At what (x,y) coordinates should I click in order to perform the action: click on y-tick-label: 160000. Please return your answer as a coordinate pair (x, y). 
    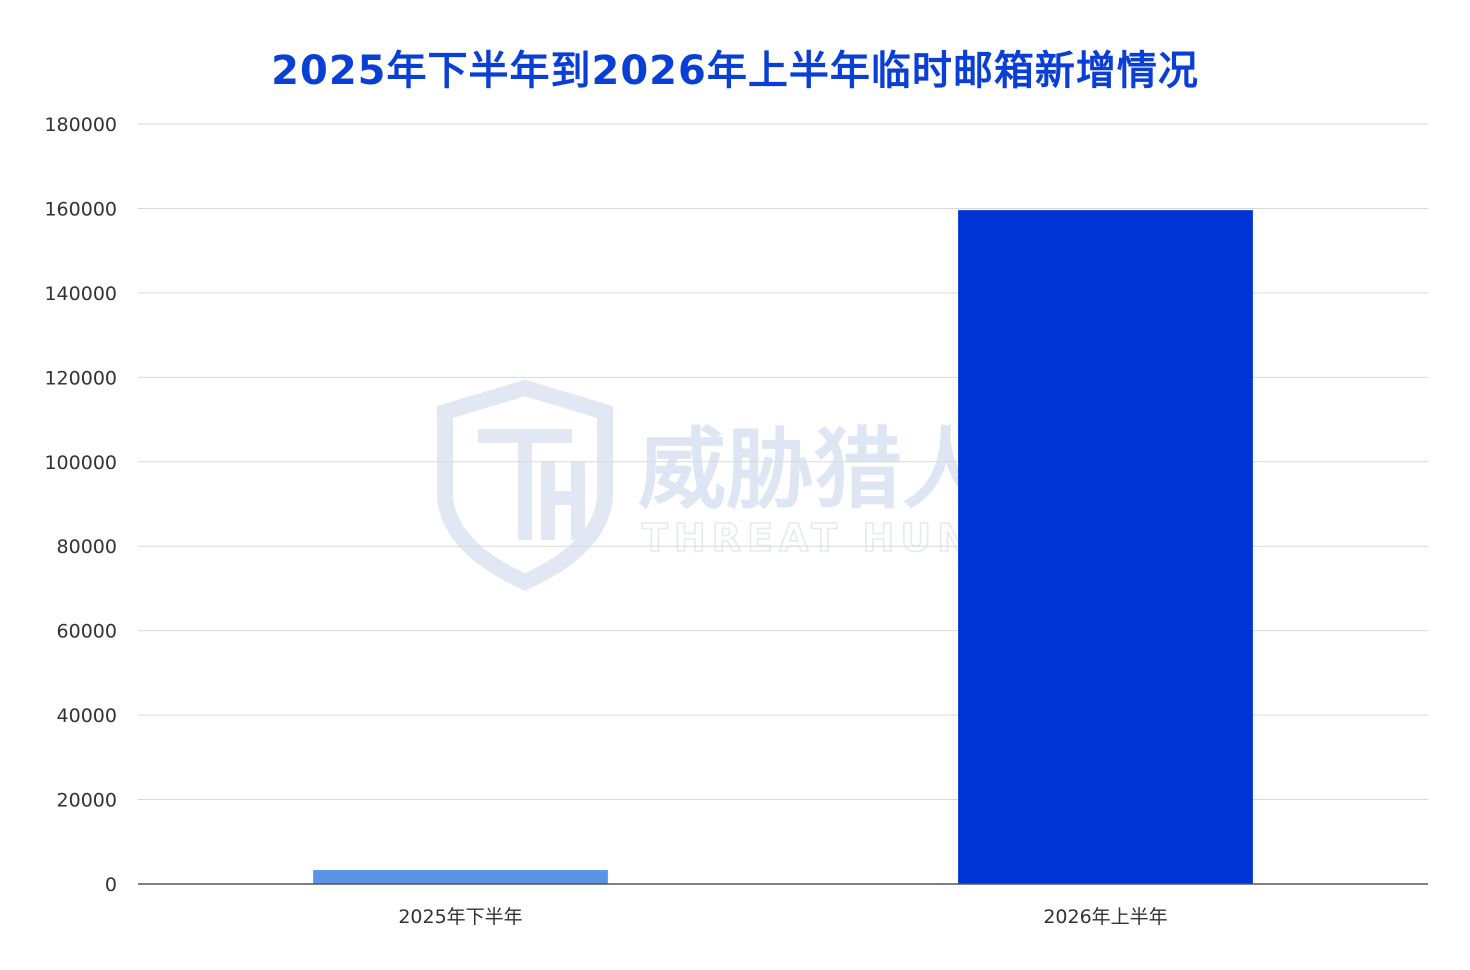
    Looking at the image, I should click on (80, 209).